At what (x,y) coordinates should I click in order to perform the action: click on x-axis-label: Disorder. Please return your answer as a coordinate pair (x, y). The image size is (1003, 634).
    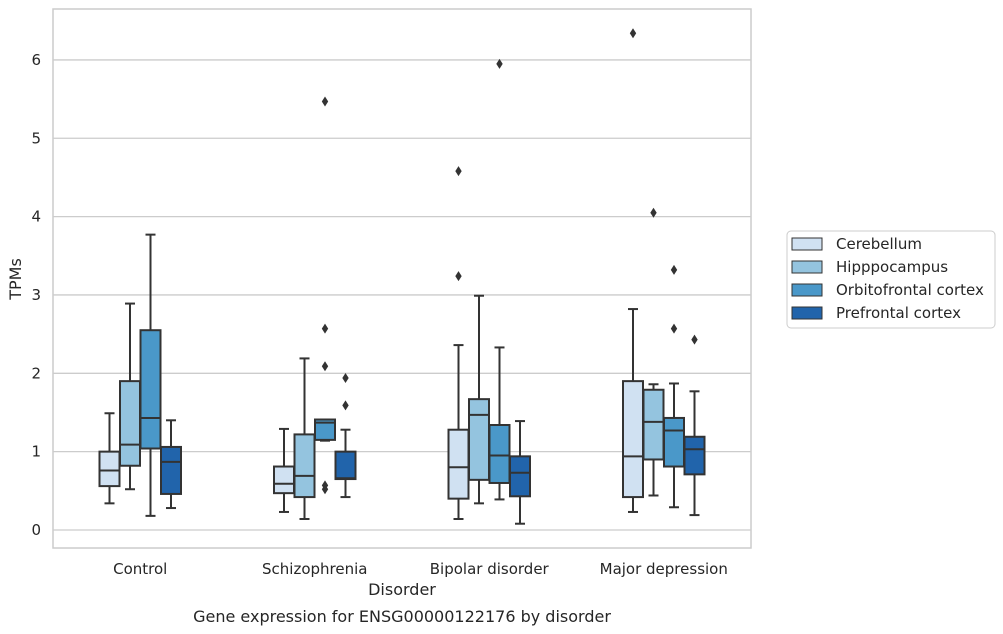
    Looking at the image, I should click on (402, 589).